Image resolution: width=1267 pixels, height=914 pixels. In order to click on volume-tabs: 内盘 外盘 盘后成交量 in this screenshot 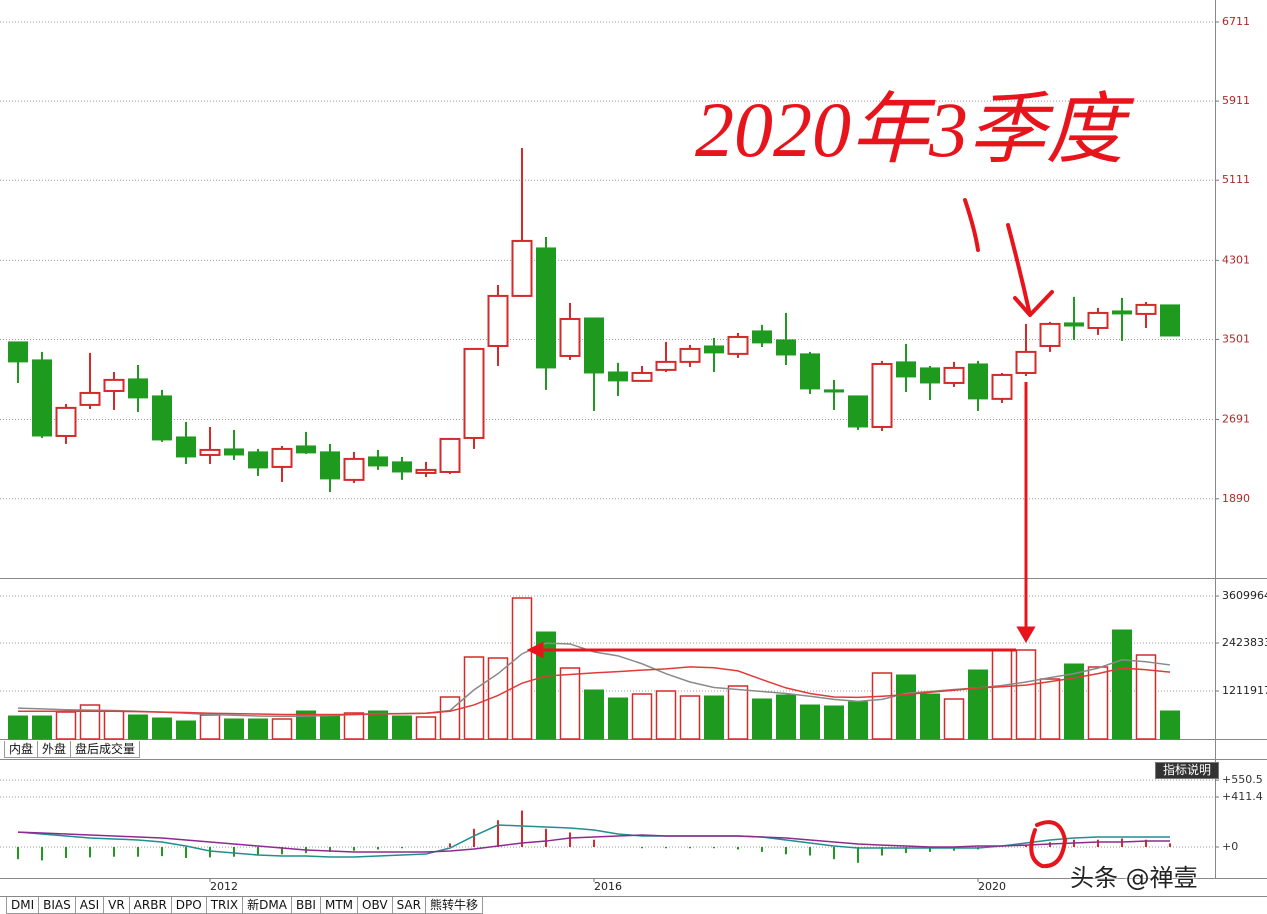, I will do `click(72, 749)`.